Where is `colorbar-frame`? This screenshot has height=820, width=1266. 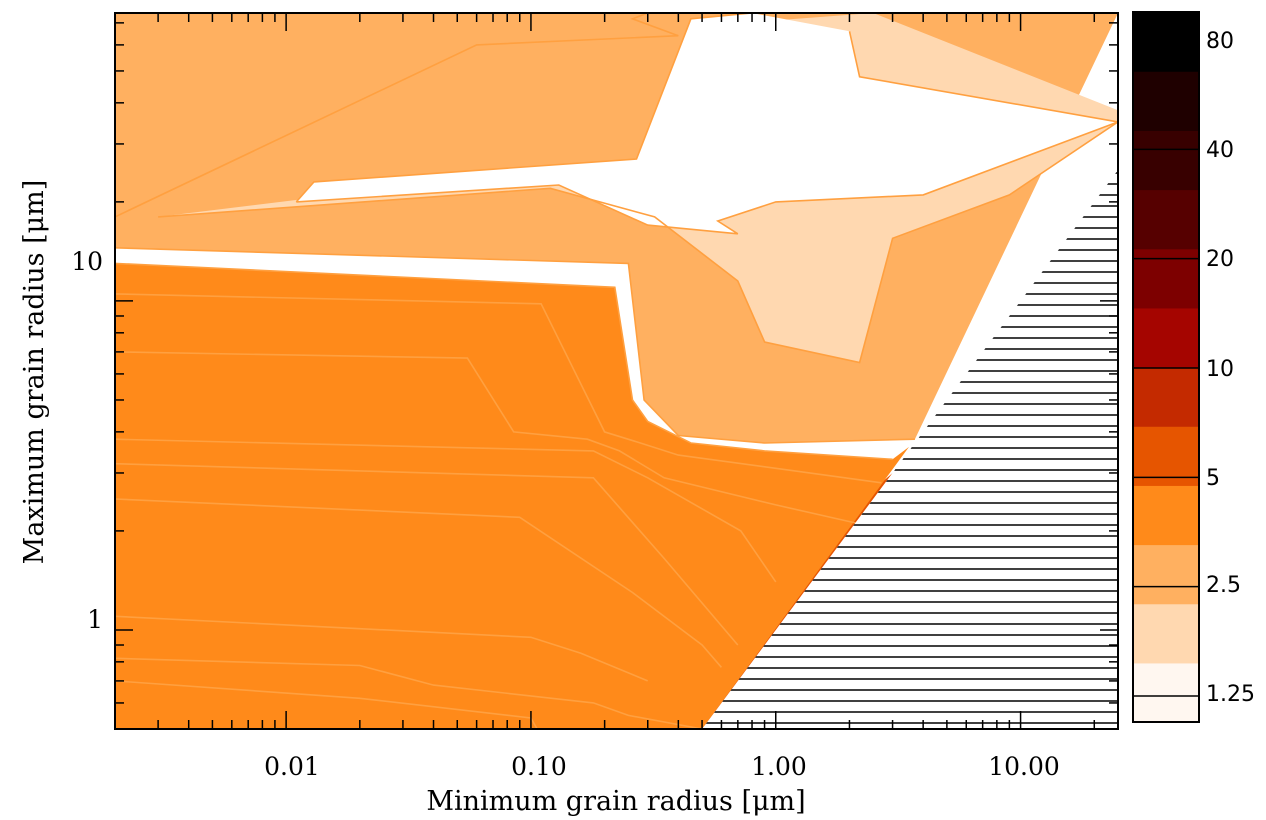 colorbar-frame is located at coordinates (1166, 367).